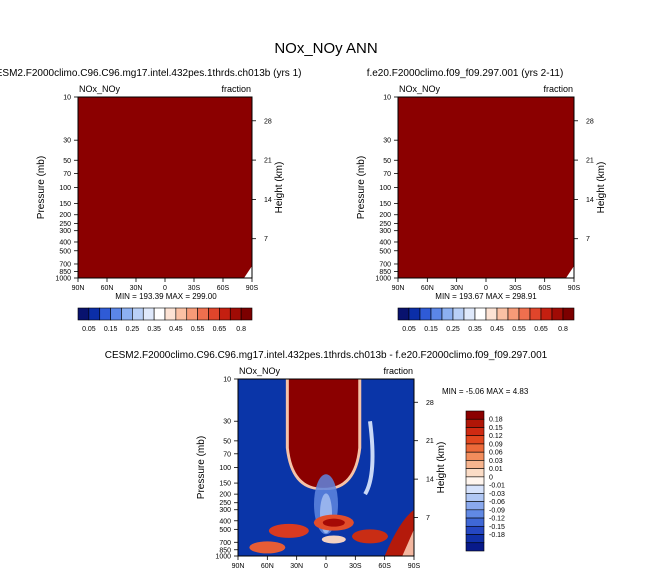  What do you see at coordinates (326, 566) in the screenshot?
I see `xtick-label-diff: 0` at bounding box center [326, 566].